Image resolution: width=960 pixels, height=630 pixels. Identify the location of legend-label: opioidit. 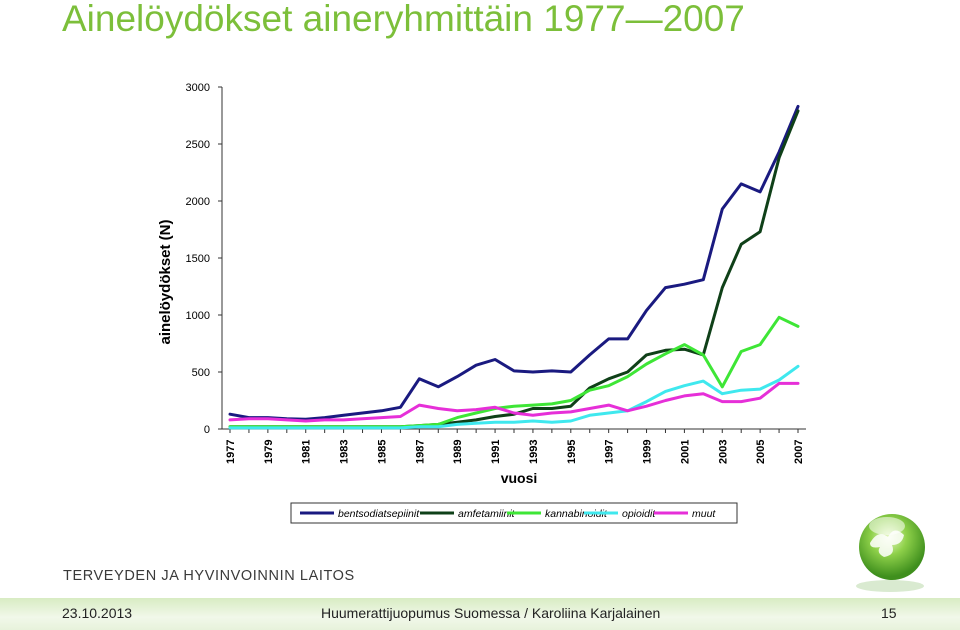
(639, 514).